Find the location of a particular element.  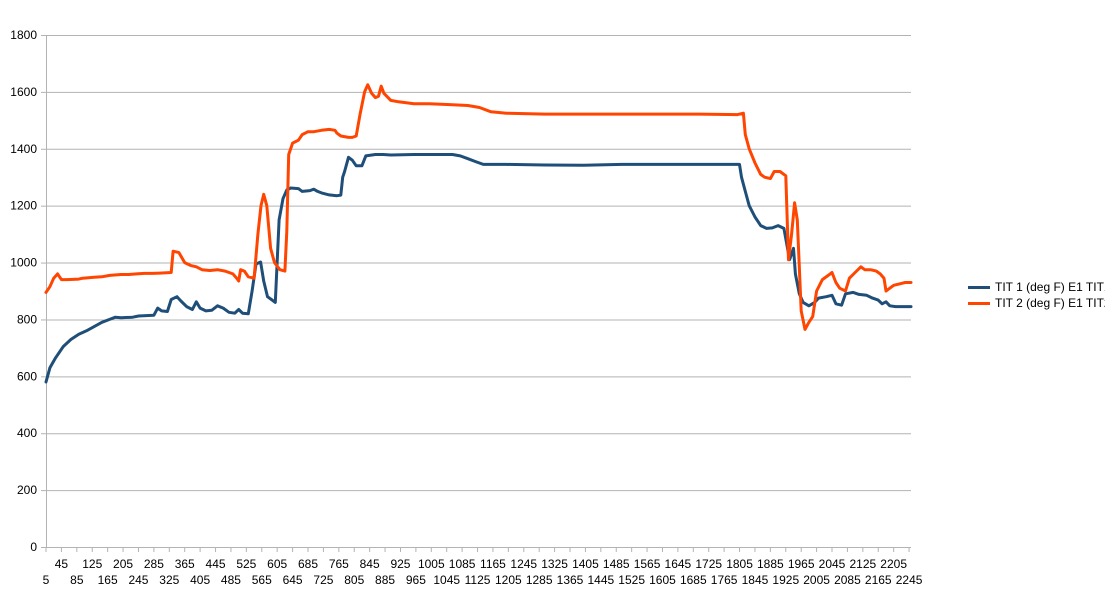

x-tick-label: 45 is located at coordinates (62, 564).